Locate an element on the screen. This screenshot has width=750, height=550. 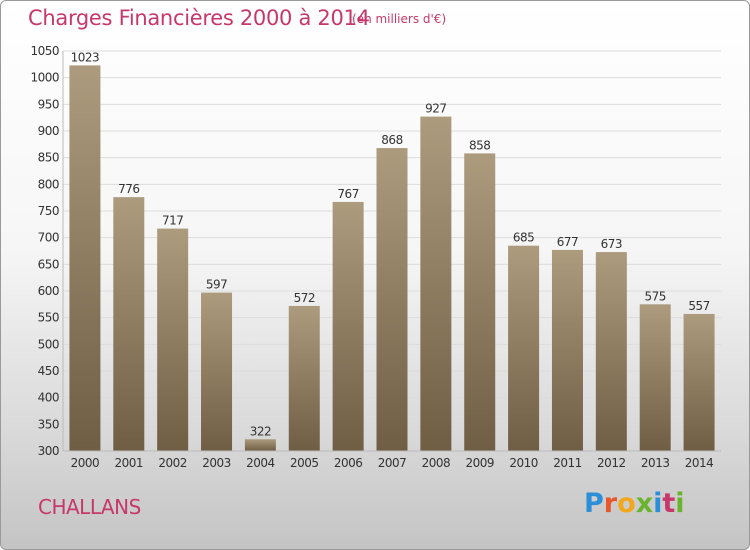
y-tick-label: 750 is located at coordinates (48, 211).